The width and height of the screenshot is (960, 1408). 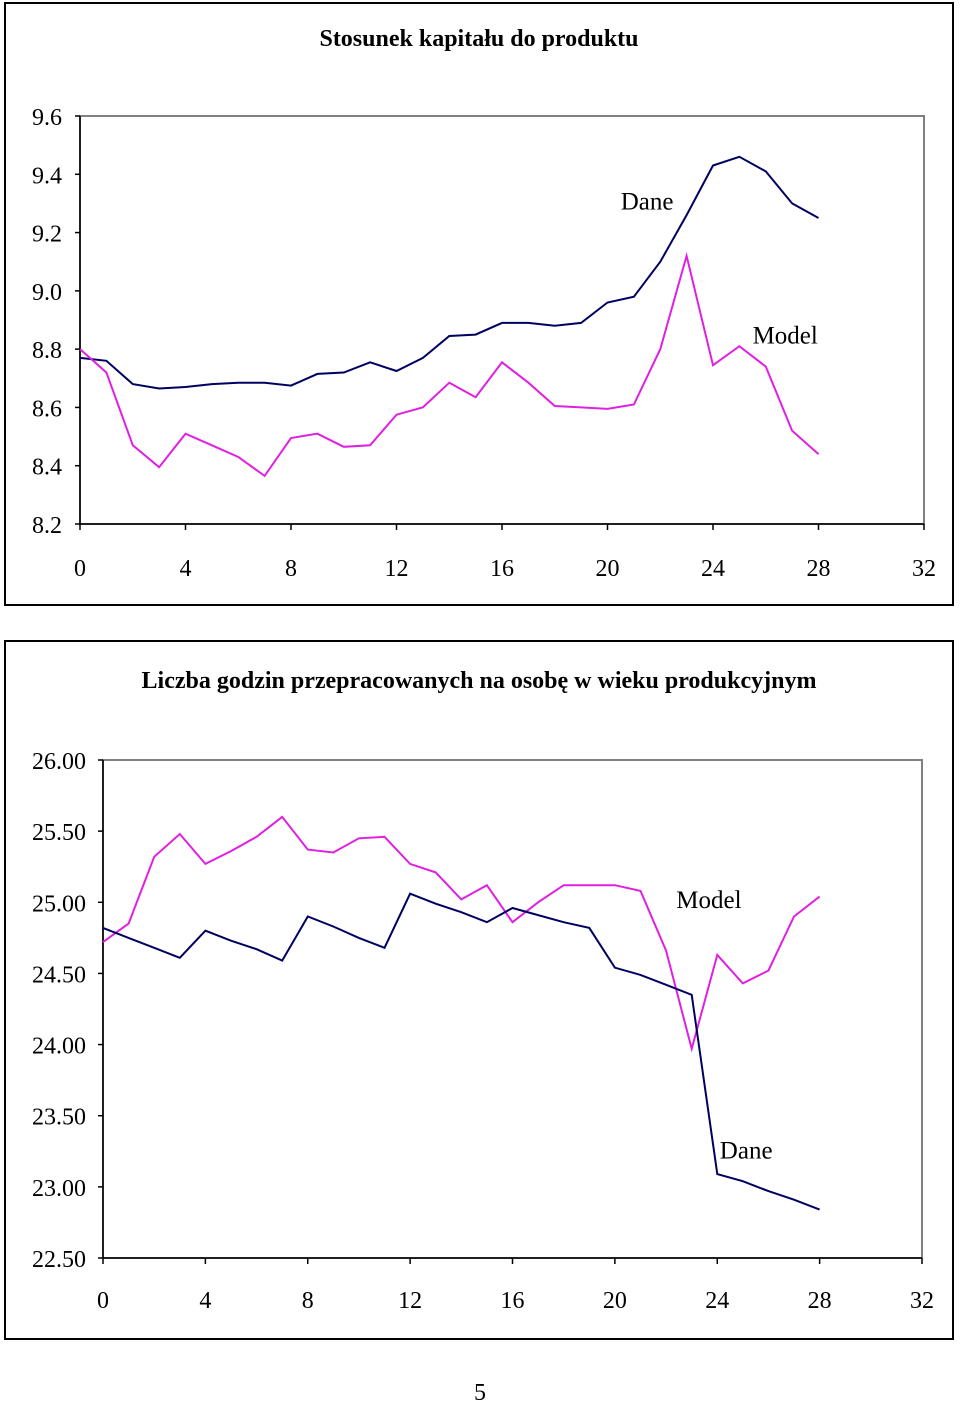 What do you see at coordinates (47, 118) in the screenshot?
I see `y-tick-label: 9.6` at bounding box center [47, 118].